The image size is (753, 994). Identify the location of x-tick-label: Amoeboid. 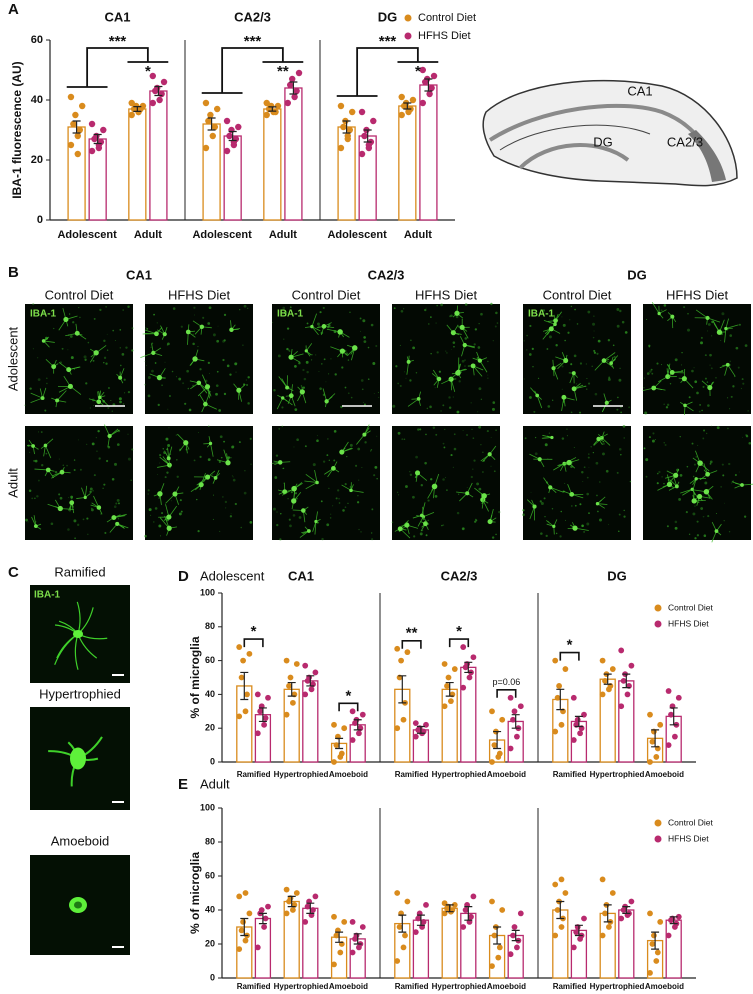
(664, 986).